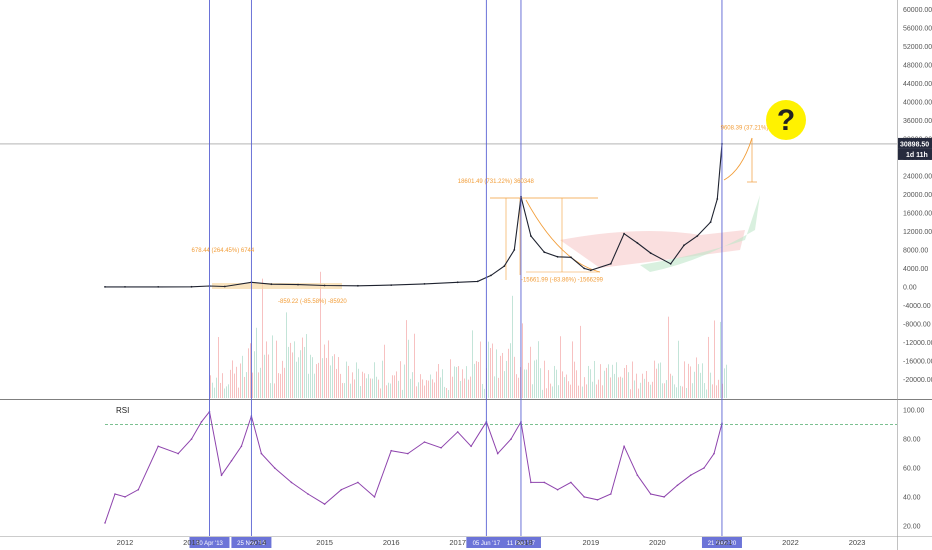 This screenshot has height=550, width=932. What do you see at coordinates (591, 542) in the screenshot?
I see `time-tick-label: 2019` at bounding box center [591, 542].